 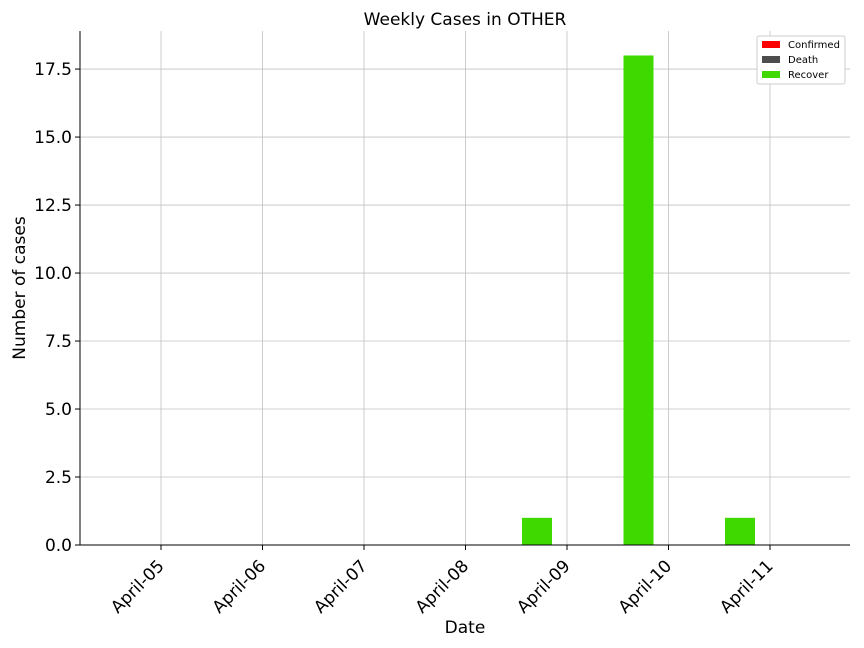 What do you see at coordinates (645, 586) in the screenshot?
I see `x-tick-label: April-10` at bounding box center [645, 586].